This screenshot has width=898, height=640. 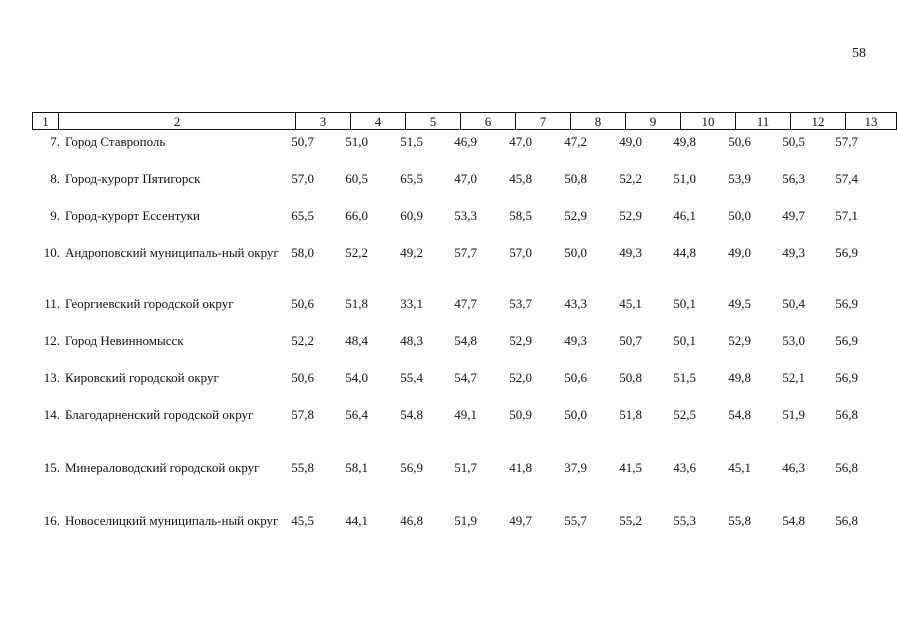 What do you see at coordinates (411, 414) in the screenshot?
I see `value-cell-col-5: 54,8` at bounding box center [411, 414].